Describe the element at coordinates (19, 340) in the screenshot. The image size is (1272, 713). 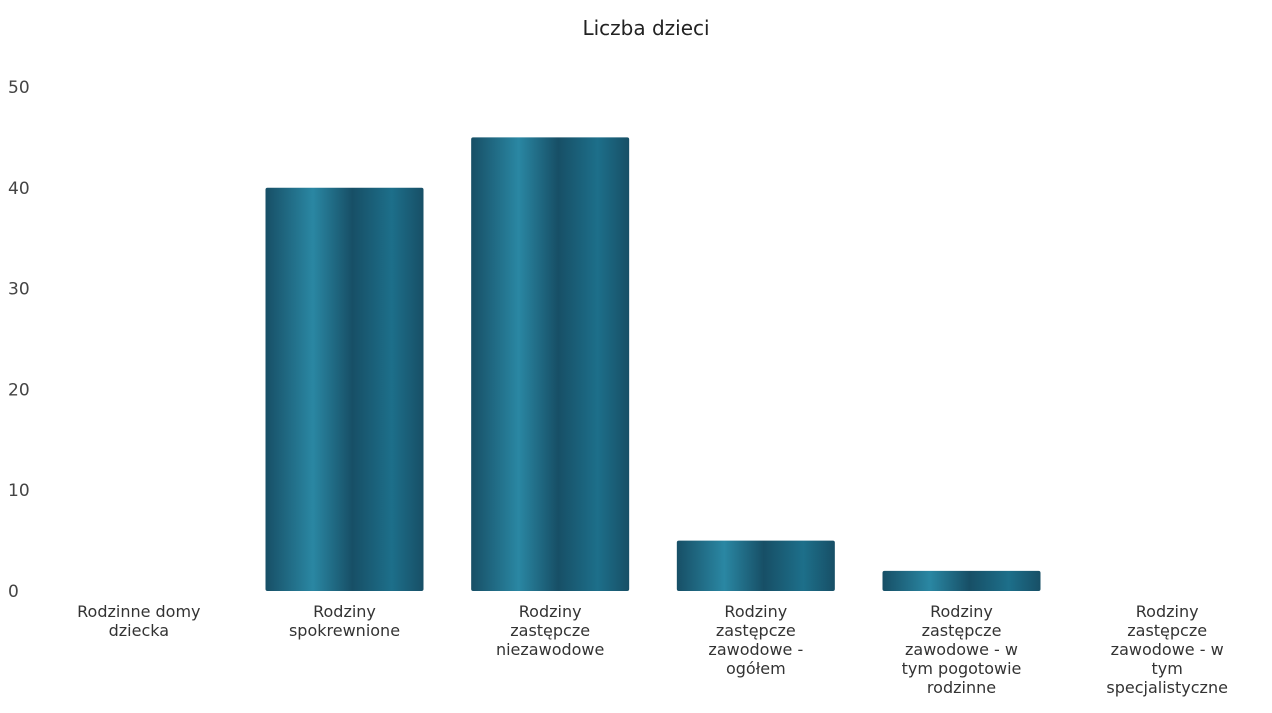
I see `y-axis: 0 10 20 30 40 50` at that location.